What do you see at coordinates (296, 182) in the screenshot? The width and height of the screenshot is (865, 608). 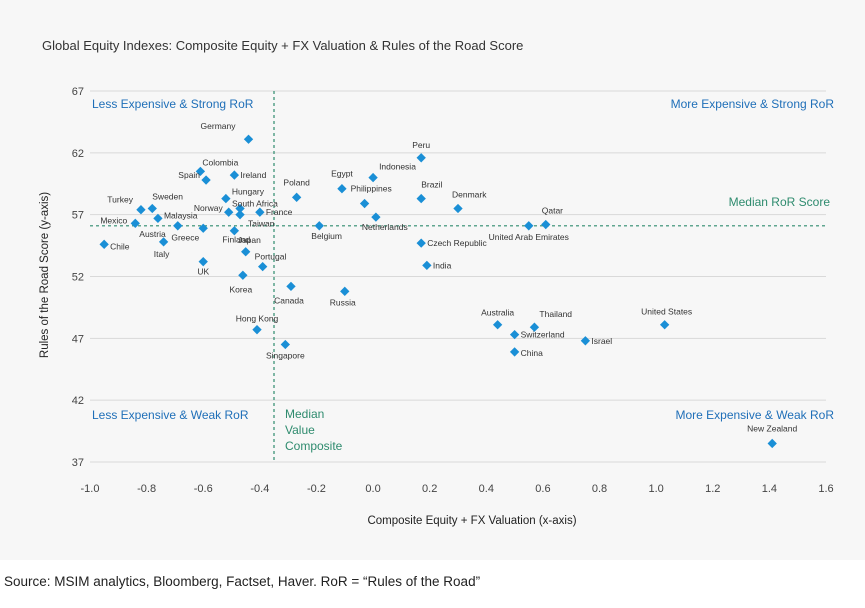 I see `data-point-label: Poland` at bounding box center [296, 182].